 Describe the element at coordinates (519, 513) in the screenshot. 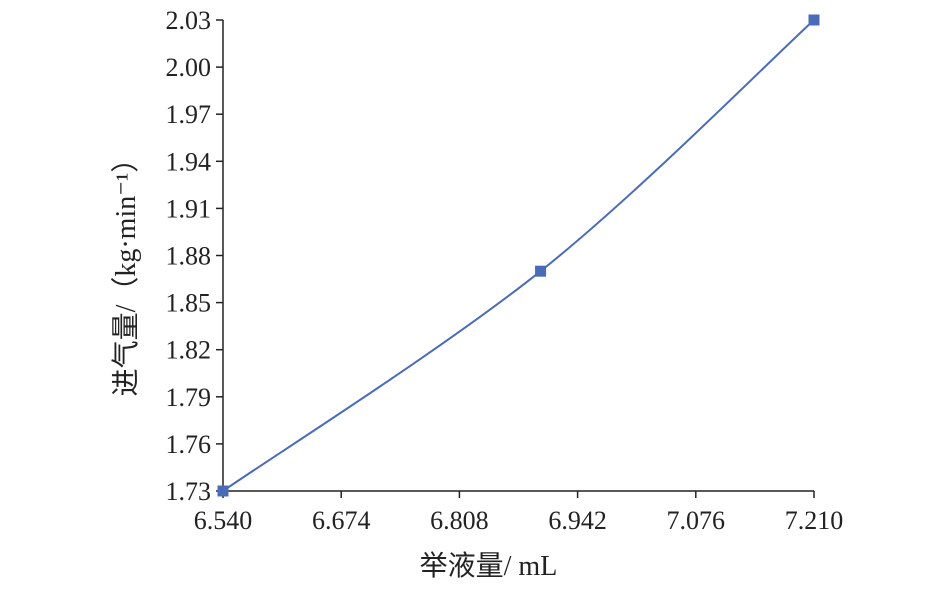

I see `x-axis-ticks: 6.540 6.674 6.808 6.942 7.076 7.210` at that location.